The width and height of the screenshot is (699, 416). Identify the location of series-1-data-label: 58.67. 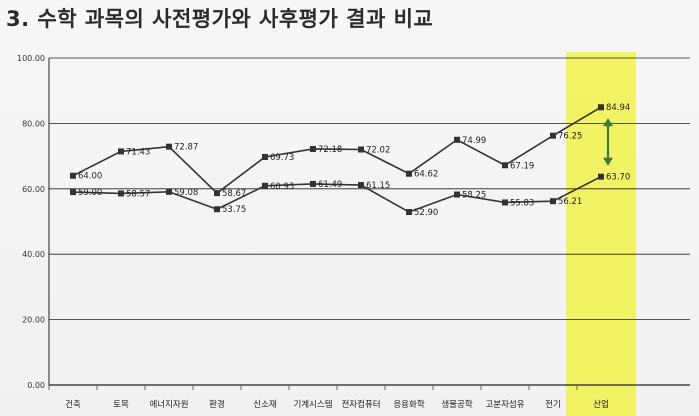
(234, 194).